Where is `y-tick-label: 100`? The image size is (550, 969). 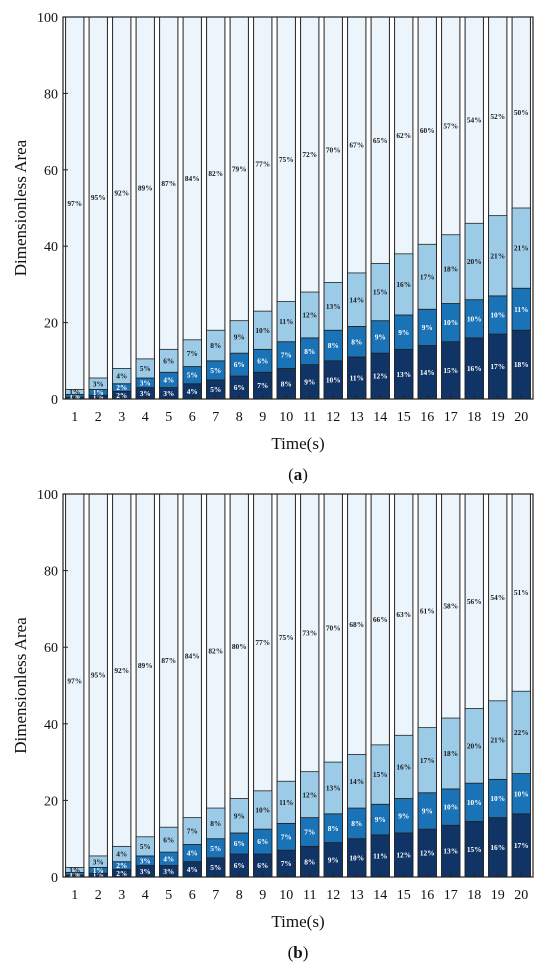
y-tick-label: 100 is located at coordinates (47, 495).